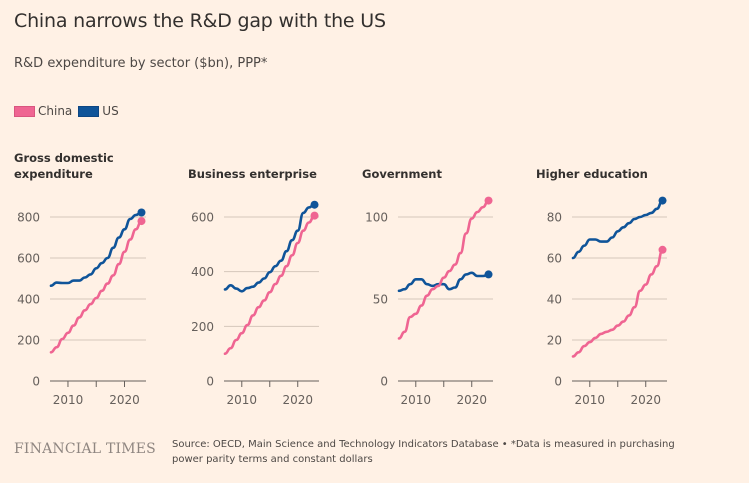 This screenshot has height=483, width=749. I want to click on legend-label-china: China, so click(55, 111).